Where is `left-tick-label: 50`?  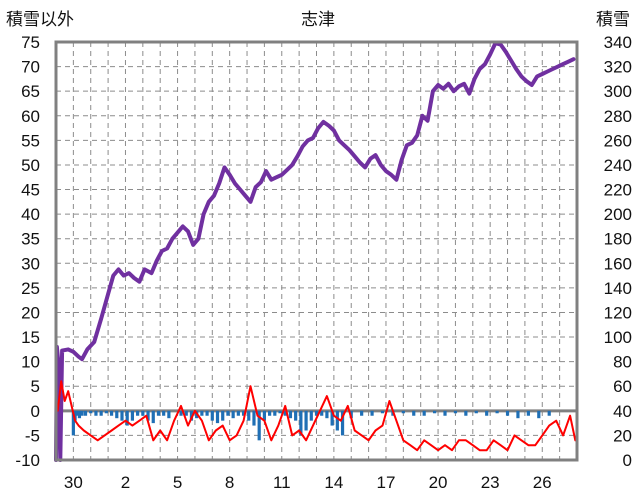
left-tick-label: 50 is located at coordinates (30, 165).